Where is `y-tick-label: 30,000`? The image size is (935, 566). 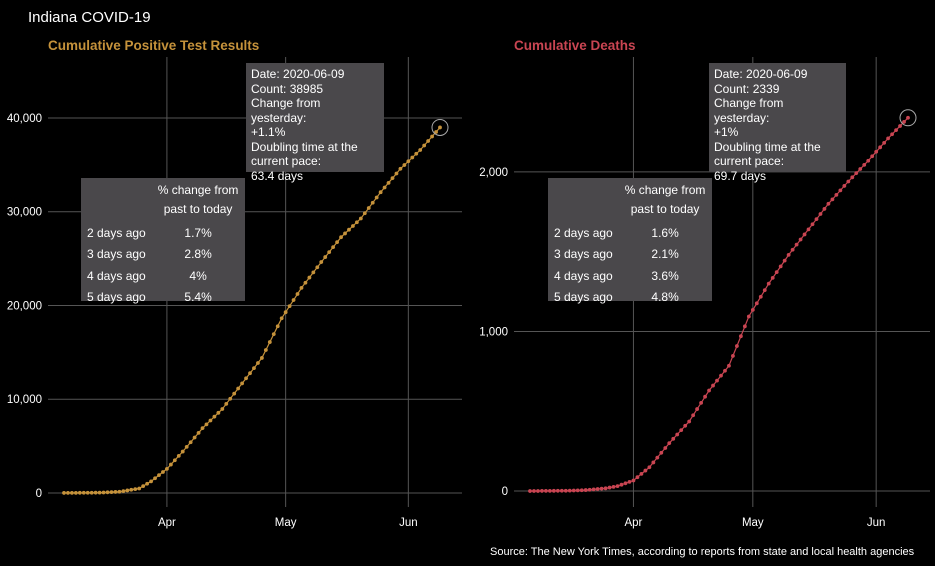
y-tick-label: 30,000 is located at coordinates (24, 213).